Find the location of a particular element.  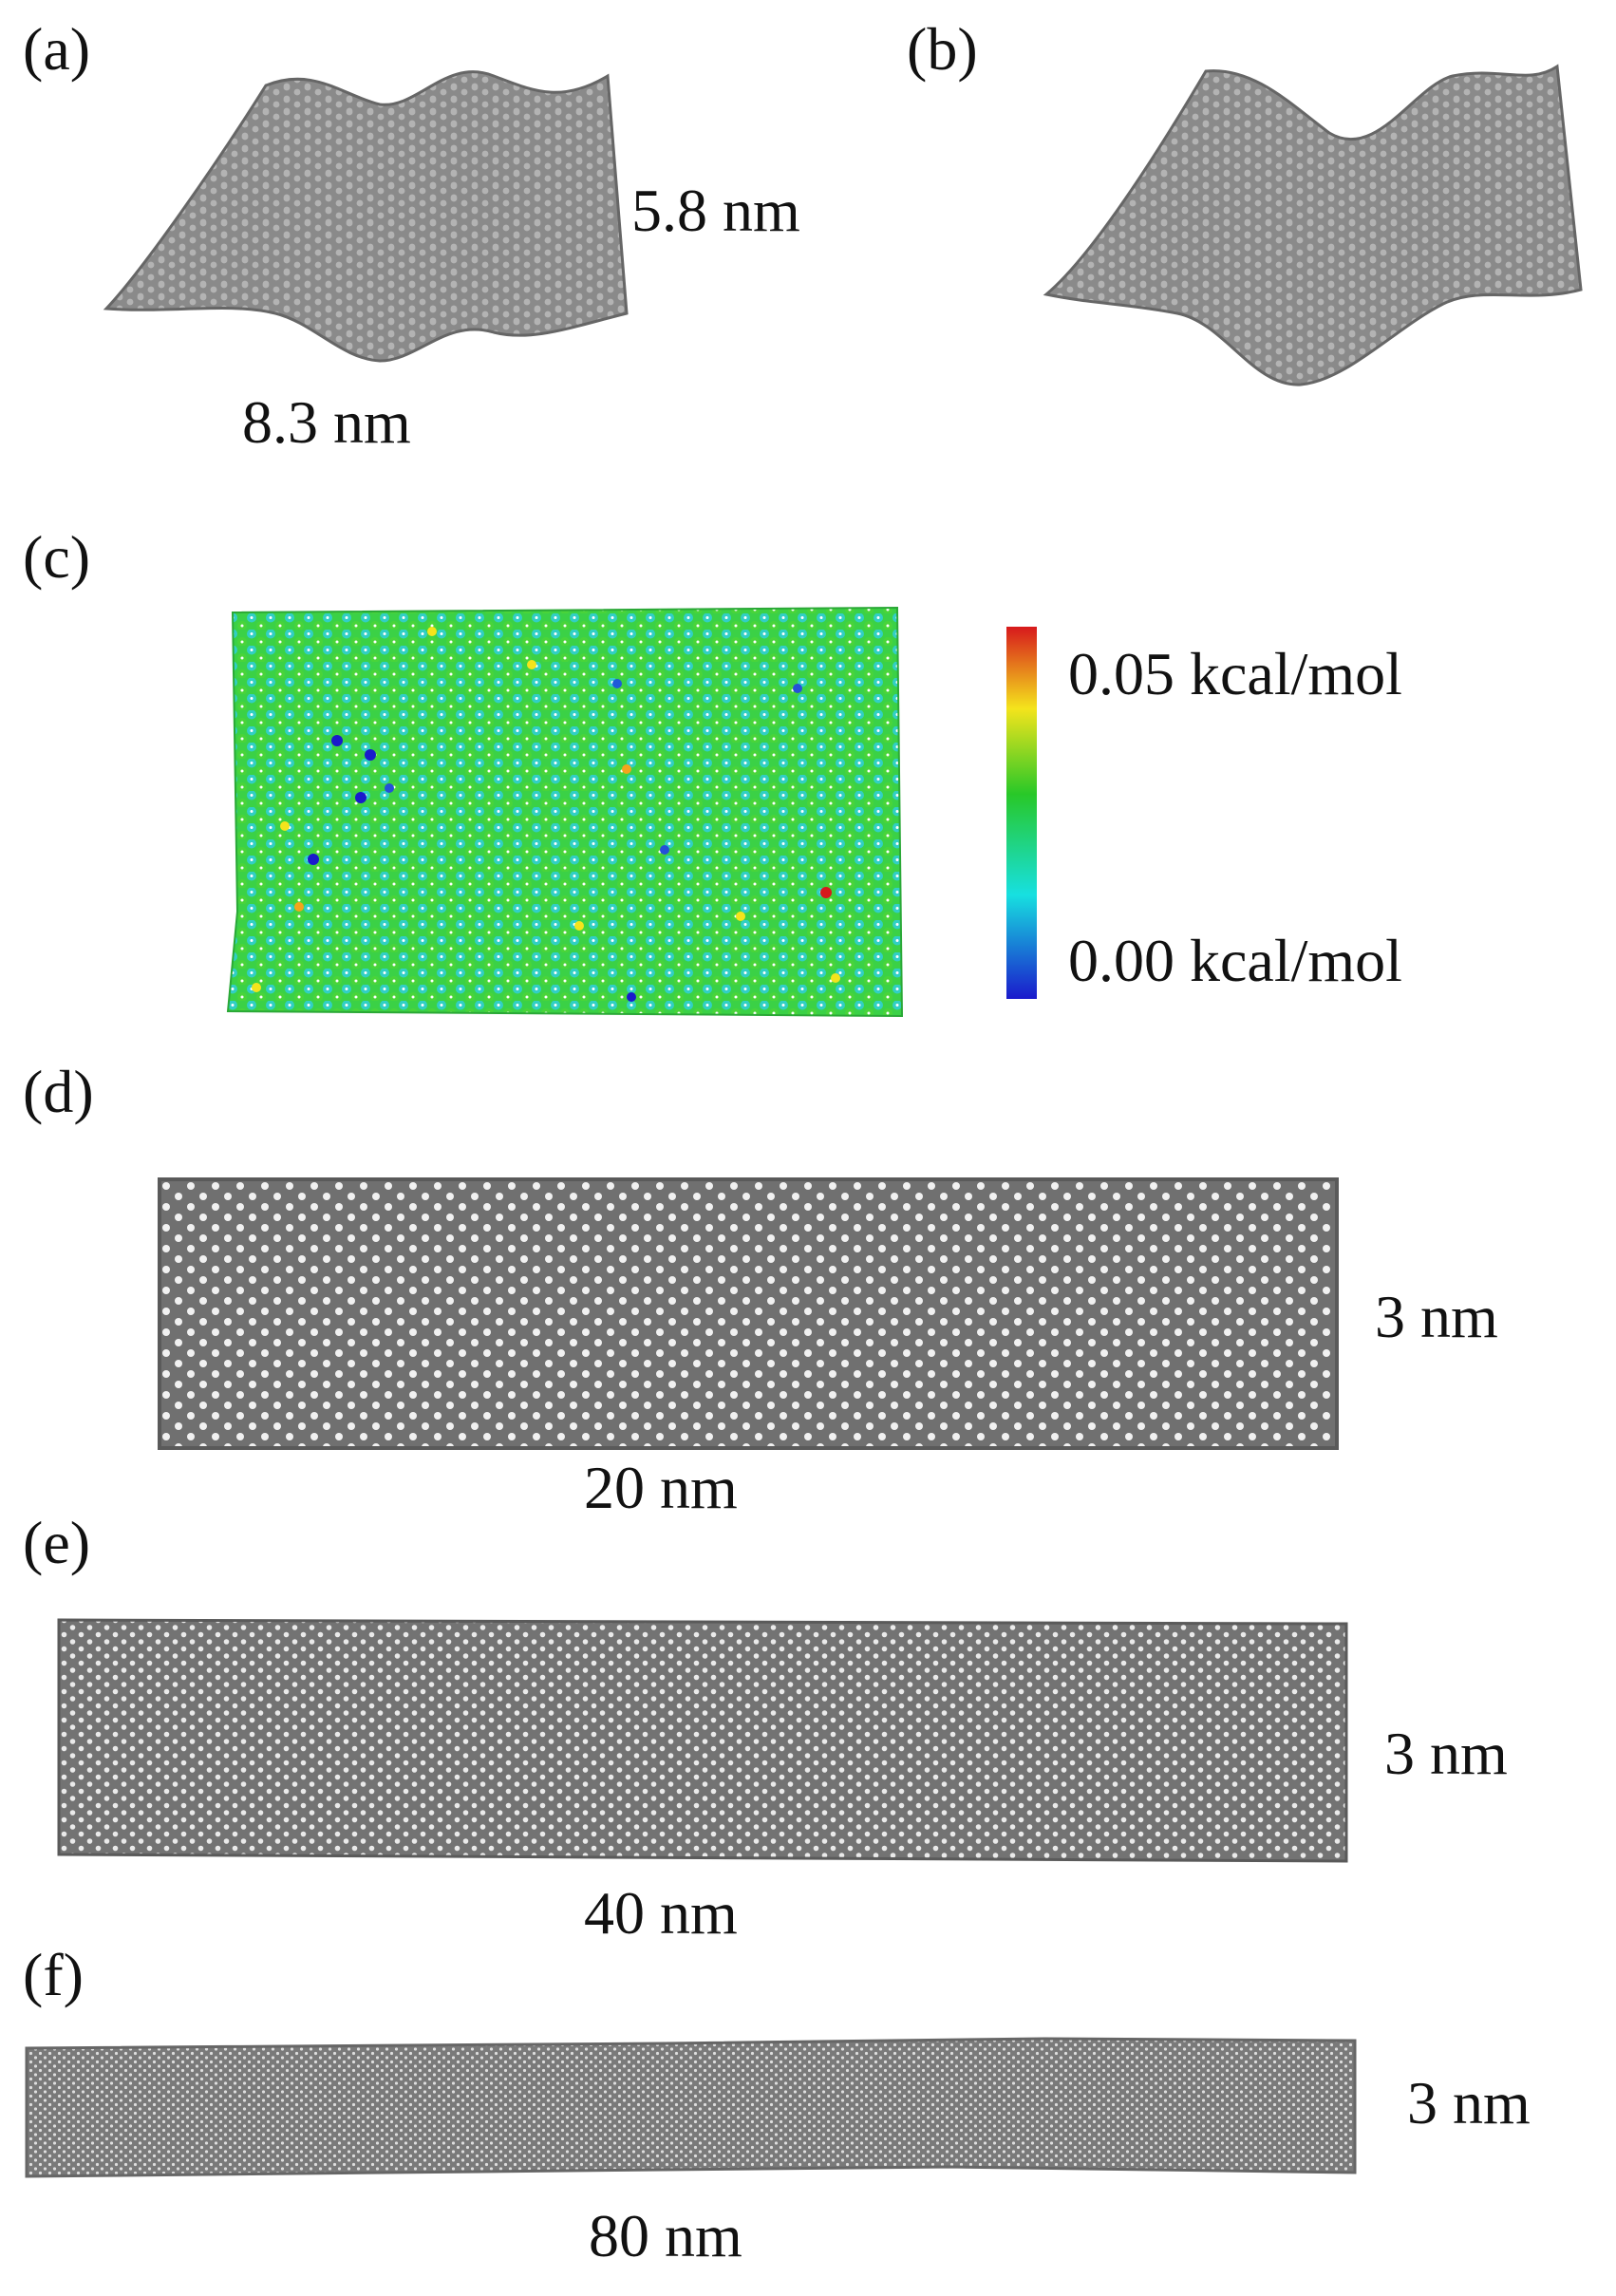

panel-f-sheet is located at coordinates (691, 2107).